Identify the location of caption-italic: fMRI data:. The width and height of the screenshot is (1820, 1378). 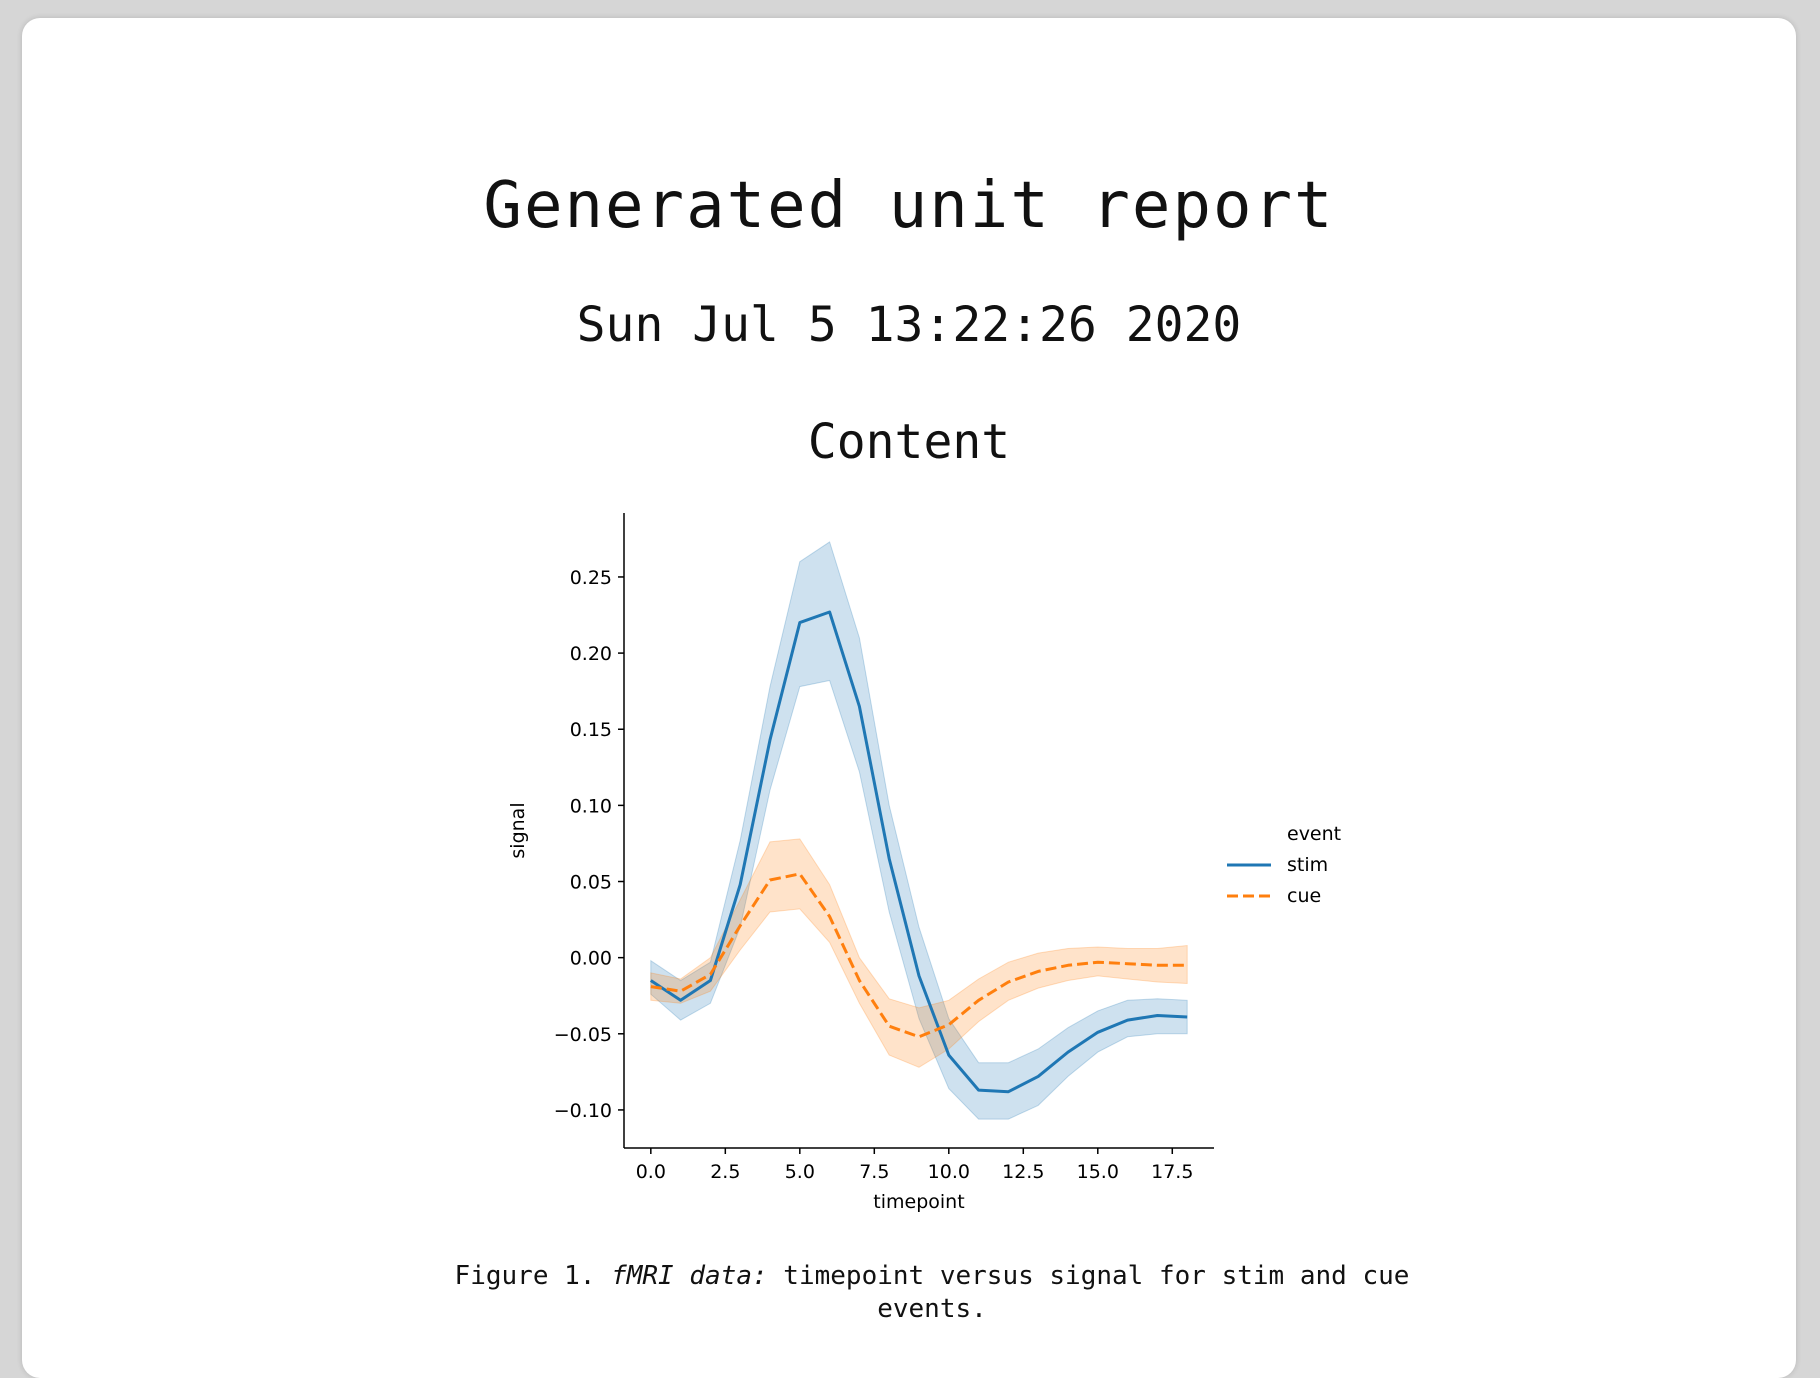
(689, 1276).